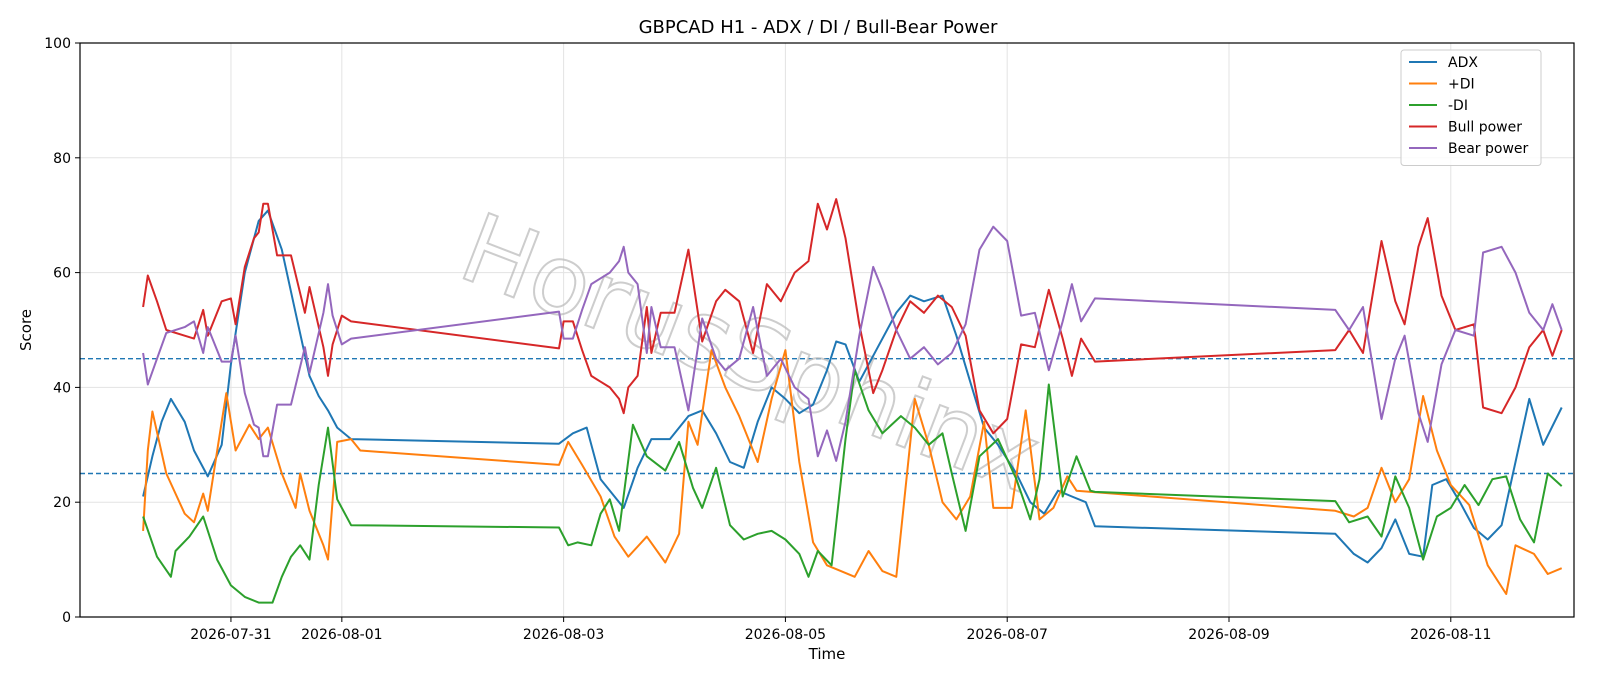 The height and width of the screenshot is (686, 1600). What do you see at coordinates (62, 159) in the screenshot?
I see `y-tick-label: 80` at bounding box center [62, 159].